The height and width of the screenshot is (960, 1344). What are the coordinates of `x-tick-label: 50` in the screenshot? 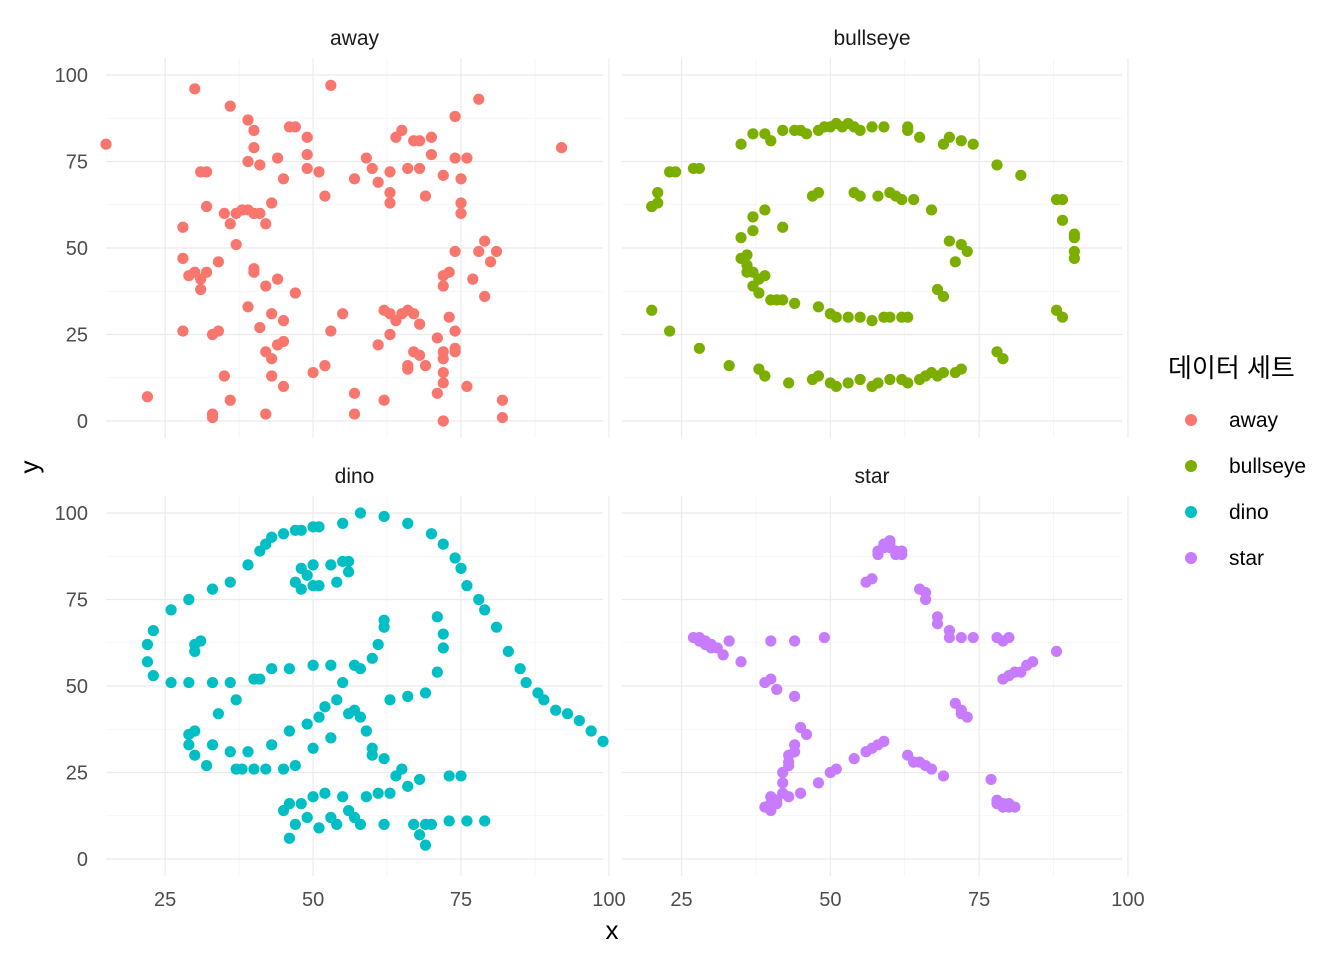 It's located at (830, 900).